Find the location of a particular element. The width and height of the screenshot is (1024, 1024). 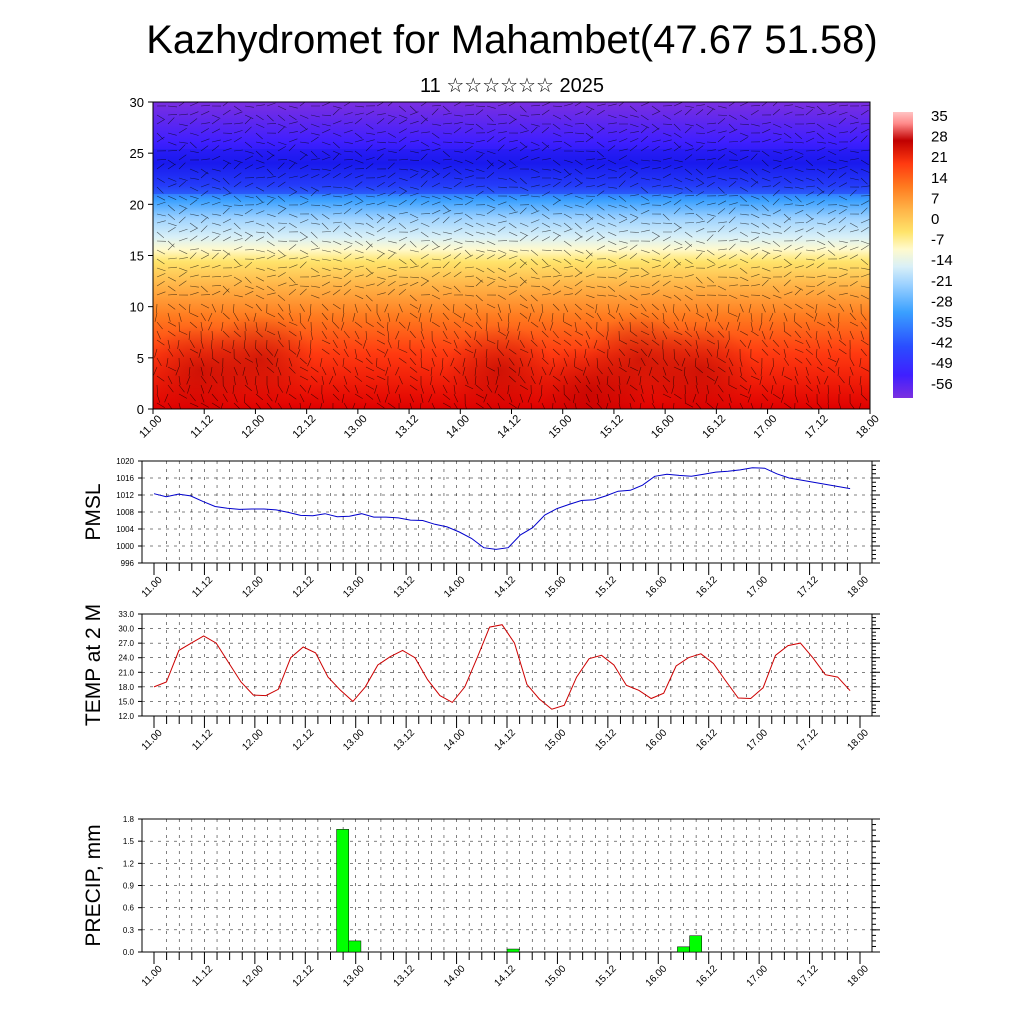

y-tick-label: 1.2 is located at coordinates (129, 863).